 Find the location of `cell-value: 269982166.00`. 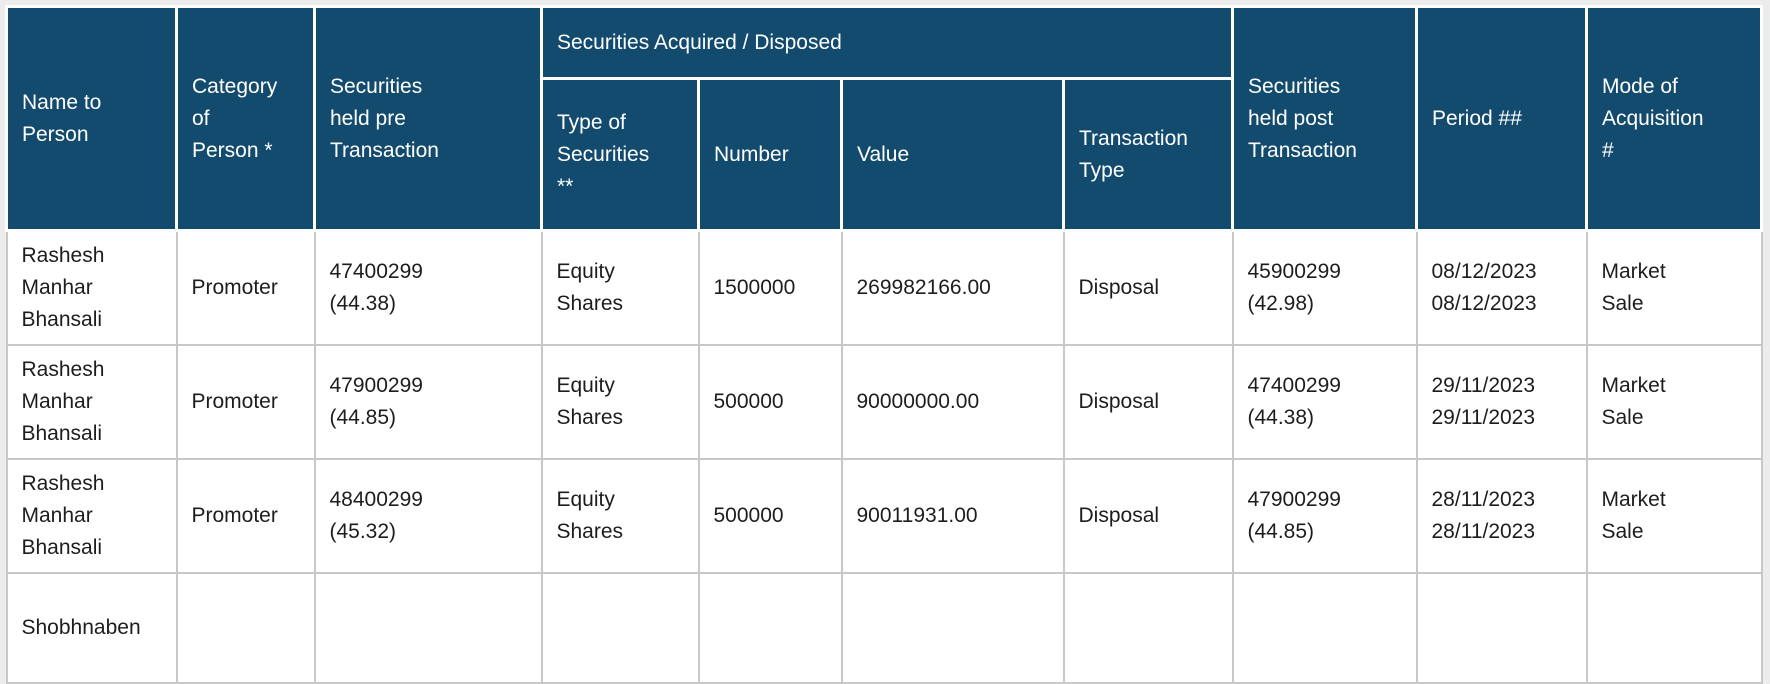

cell-value: 269982166.00 is located at coordinates (952, 287).